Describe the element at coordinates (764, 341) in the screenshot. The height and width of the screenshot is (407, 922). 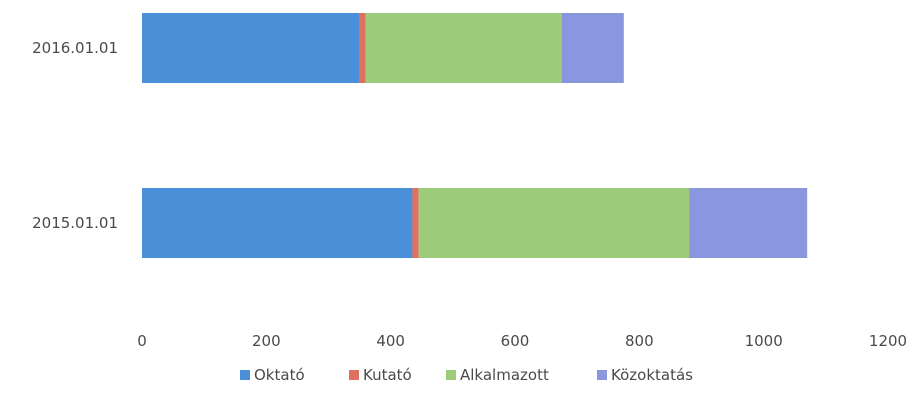
I see `x-tick-label: 1000` at that location.